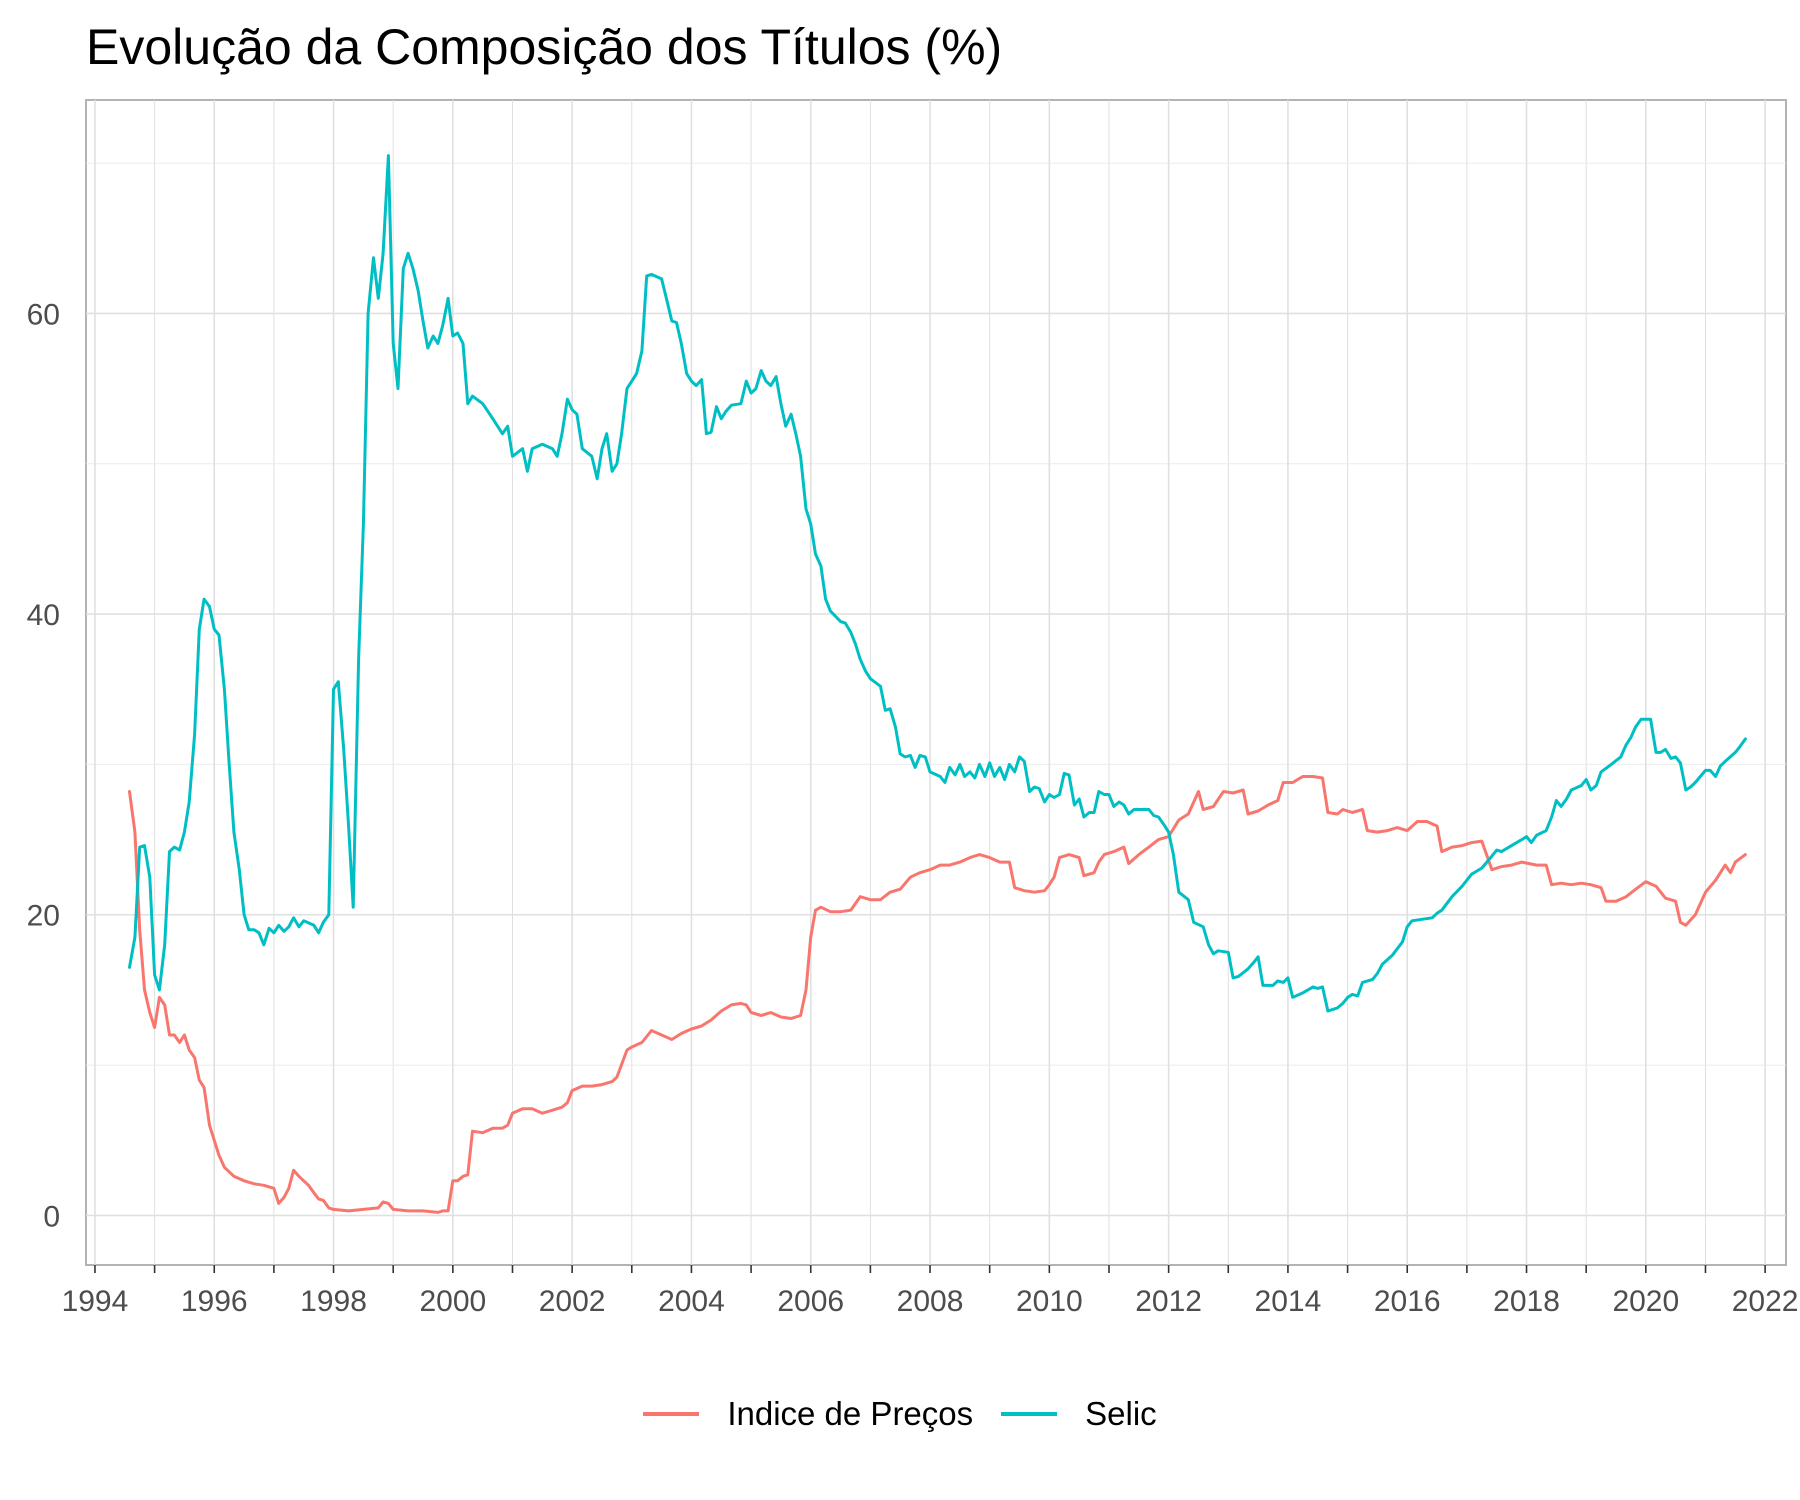  I want to click on y-axis: 0 20 40 60, so click(43, 765).